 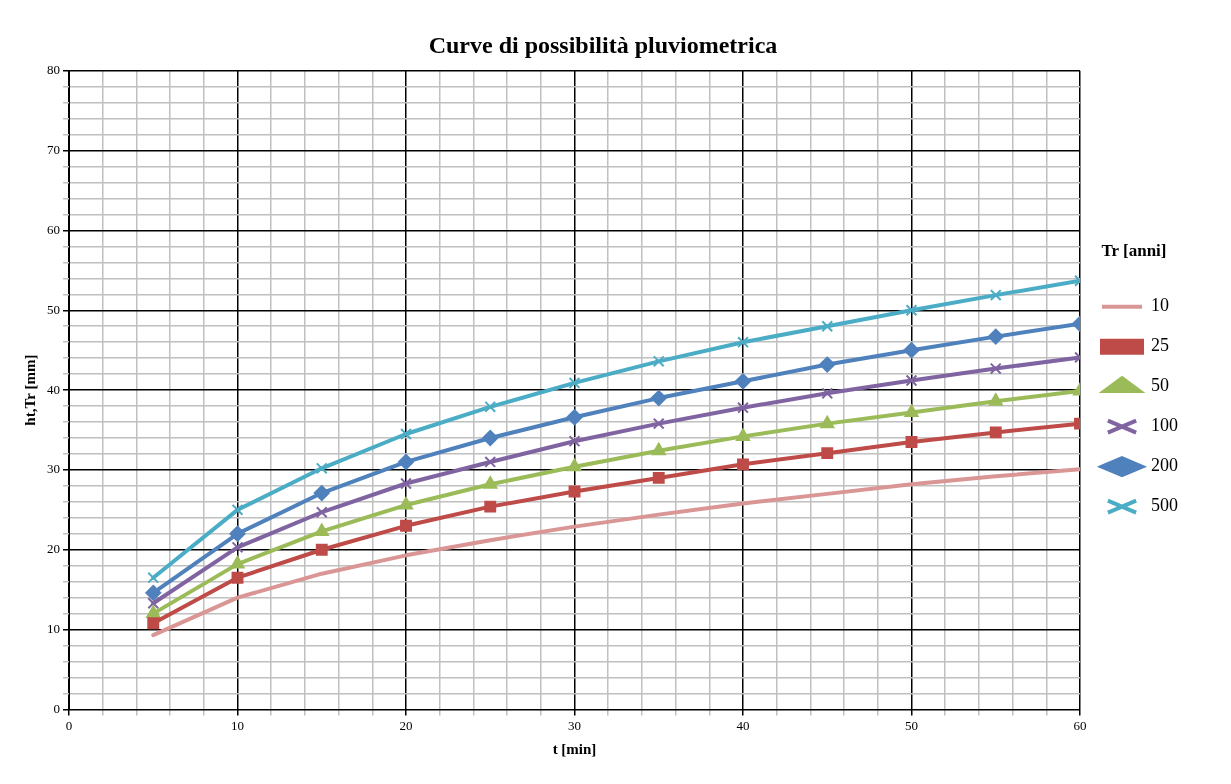 I want to click on y-tick-label: 70, so click(x=53, y=150).